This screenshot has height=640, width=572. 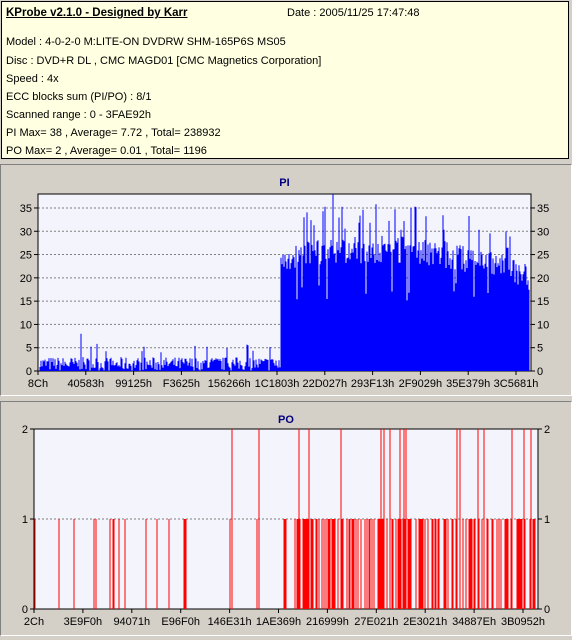 I want to click on po-xtick-label: 34887Eh, so click(x=474, y=622).